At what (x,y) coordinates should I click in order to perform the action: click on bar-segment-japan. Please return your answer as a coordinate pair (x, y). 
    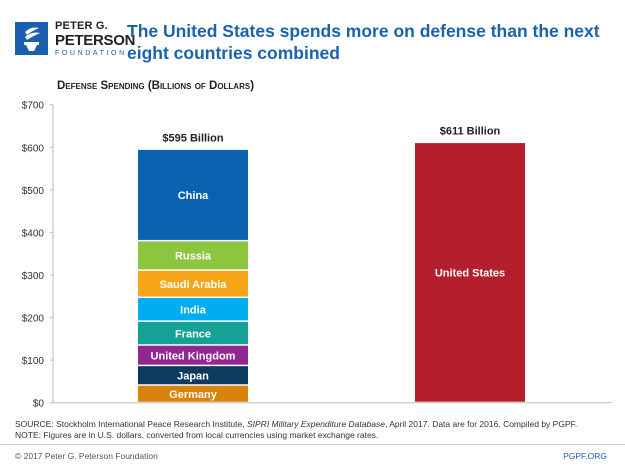
    Looking at the image, I should click on (193, 375).